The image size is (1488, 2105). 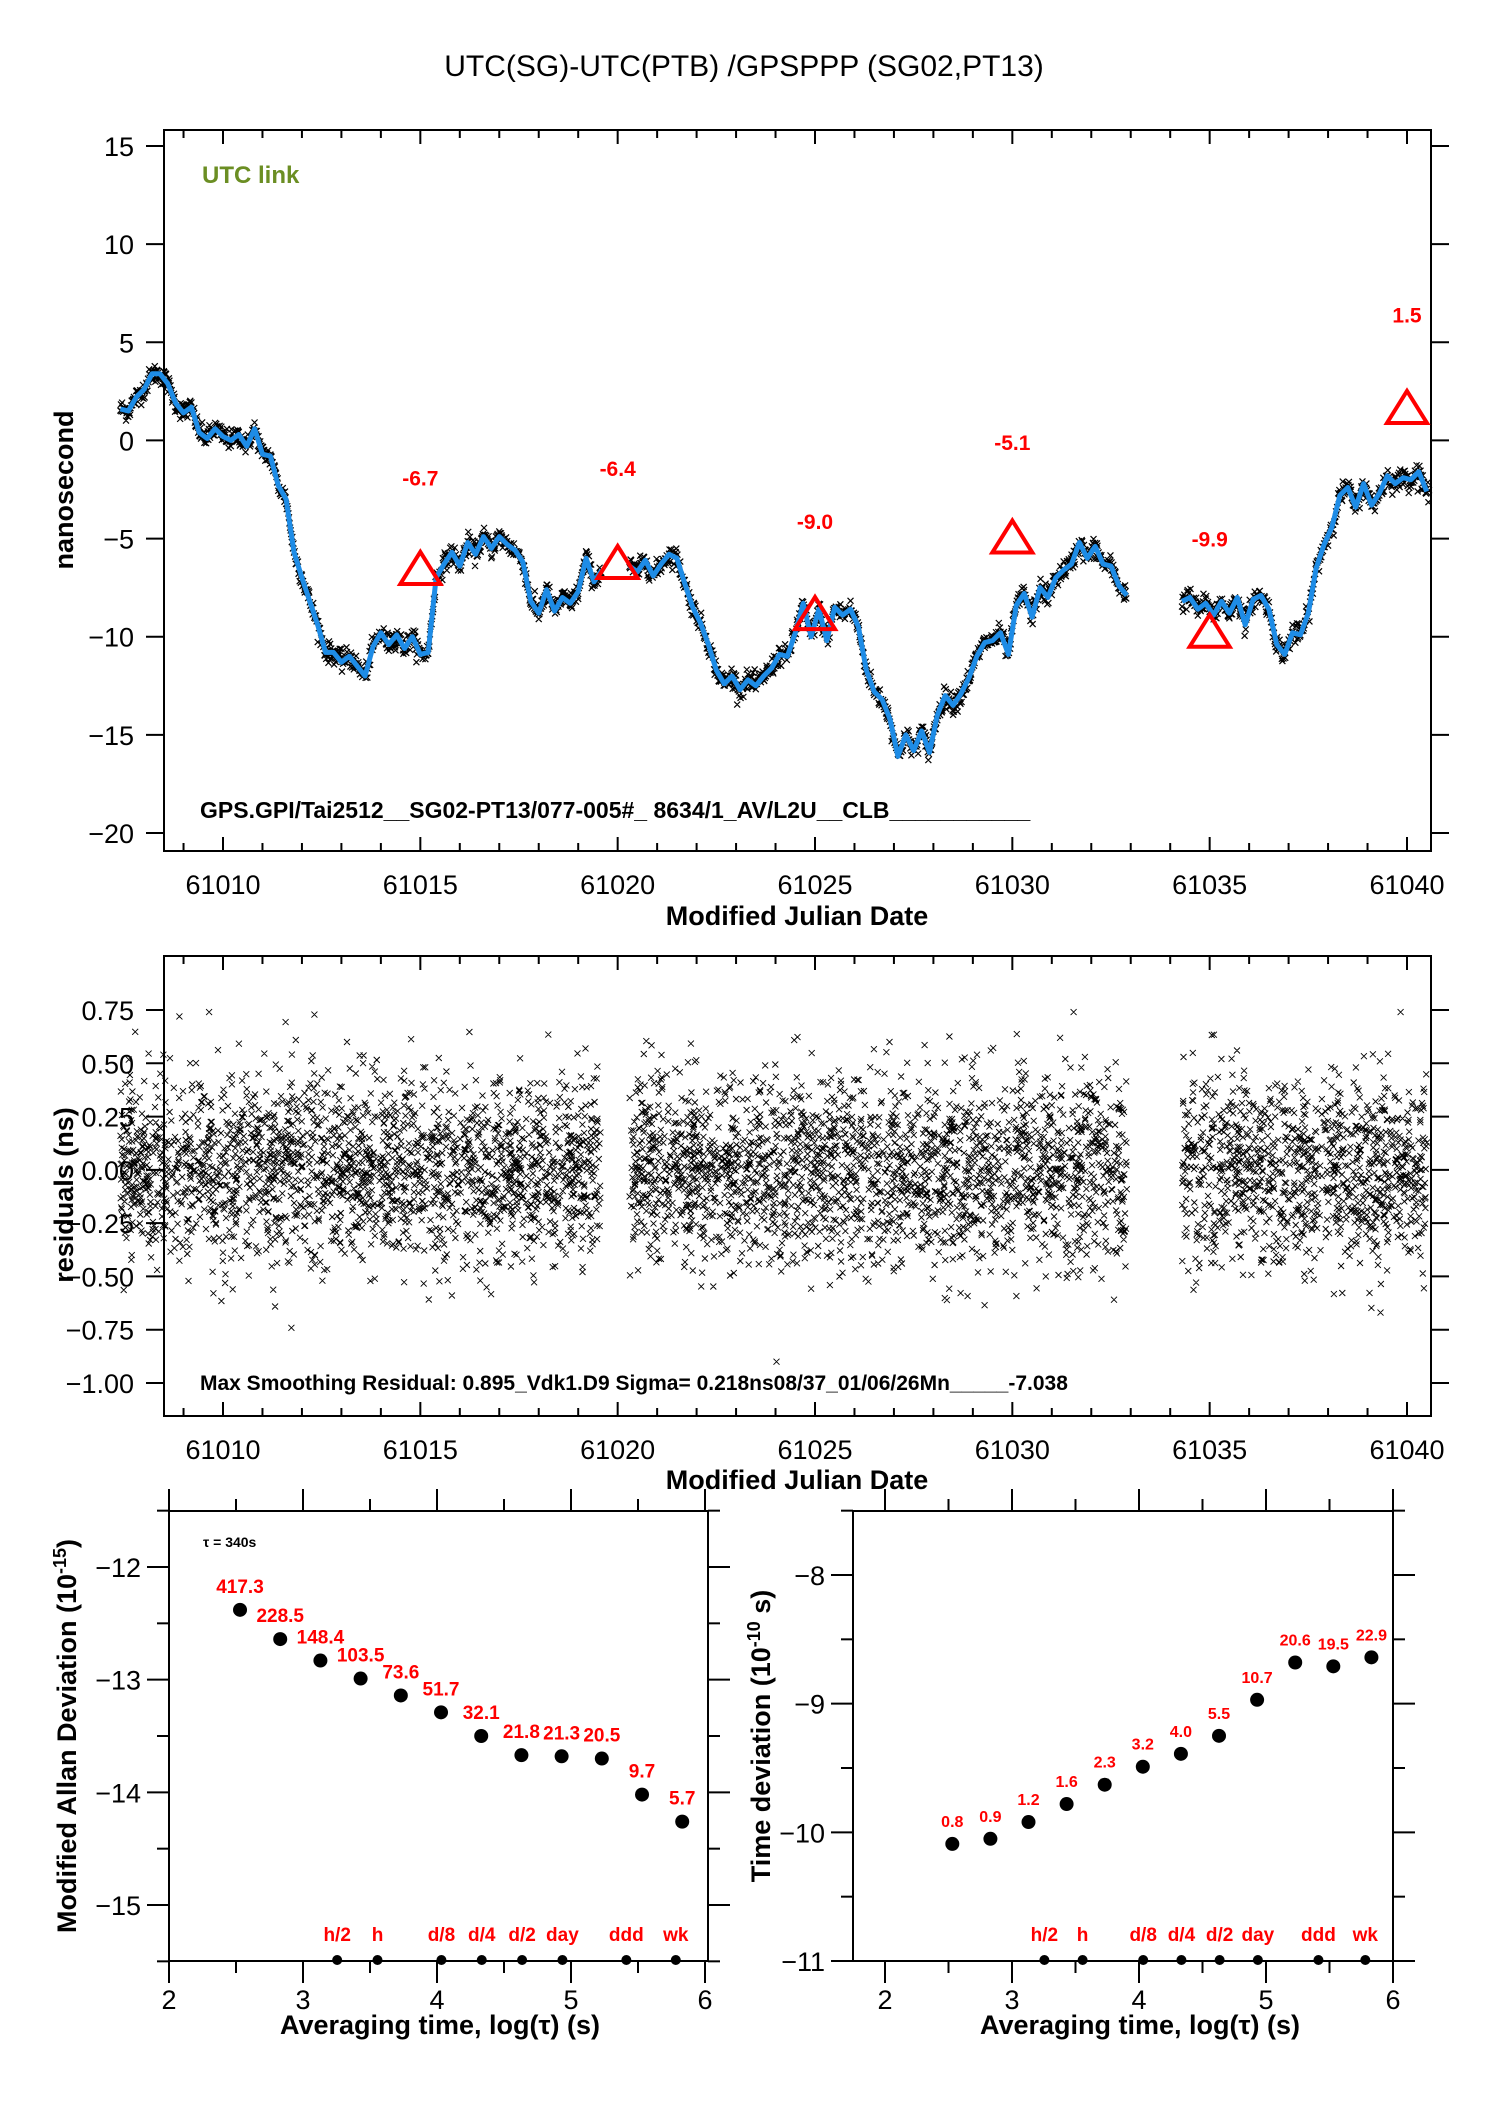 I want to click on deviation-point-label: 4.0, so click(x=1181, y=1732).